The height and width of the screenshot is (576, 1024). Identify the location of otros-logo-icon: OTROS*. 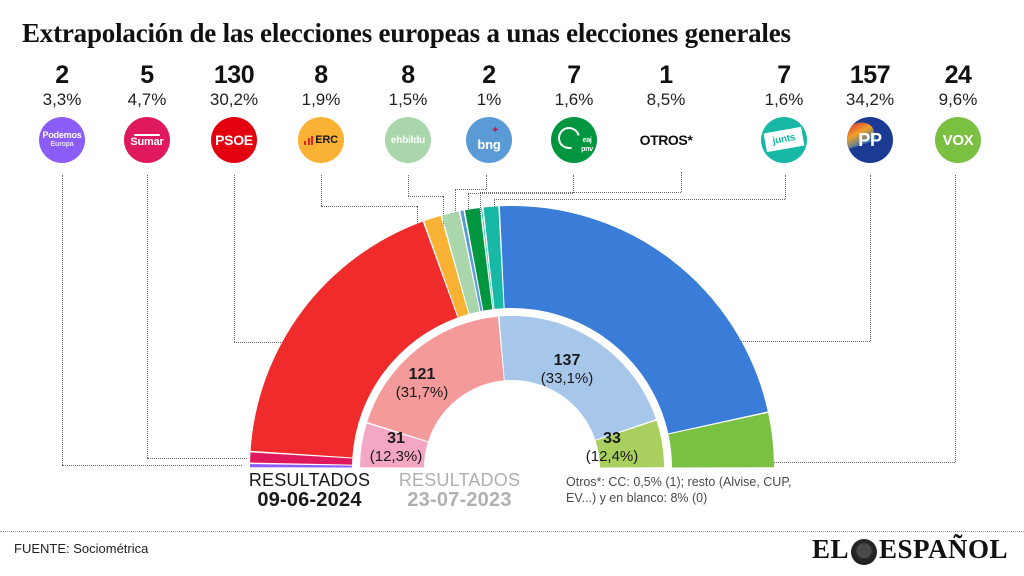
(666, 140).